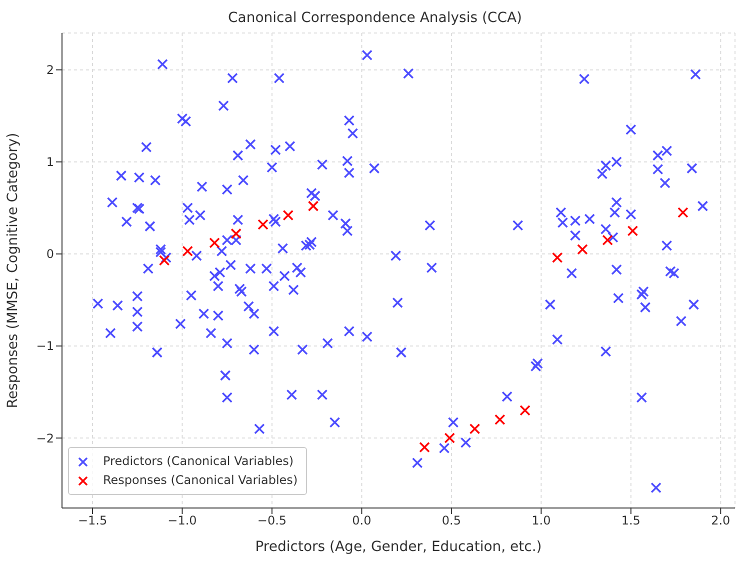 The height and width of the screenshot is (563, 750). Describe the element at coordinates (93, 521) in the screenshot. I see `x-tick-label: −1.5` at that location.